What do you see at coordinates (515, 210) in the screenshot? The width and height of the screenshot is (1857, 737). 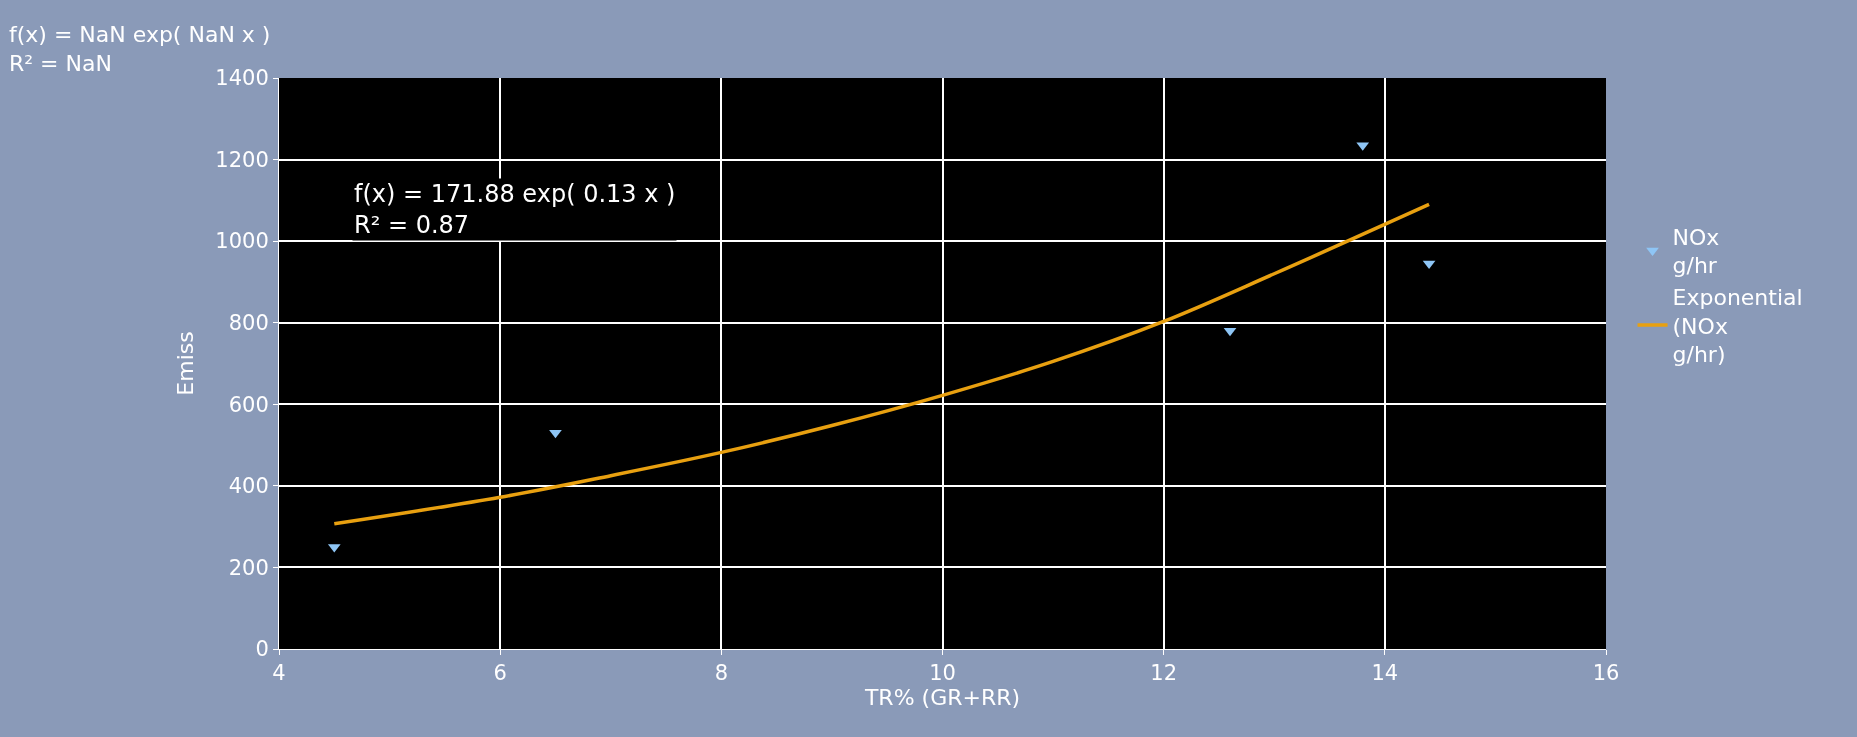 I see `annotation: f(x) = 171.88 exp( 0.13 x ) R² = 0.87` at bounding box center [515, 210].